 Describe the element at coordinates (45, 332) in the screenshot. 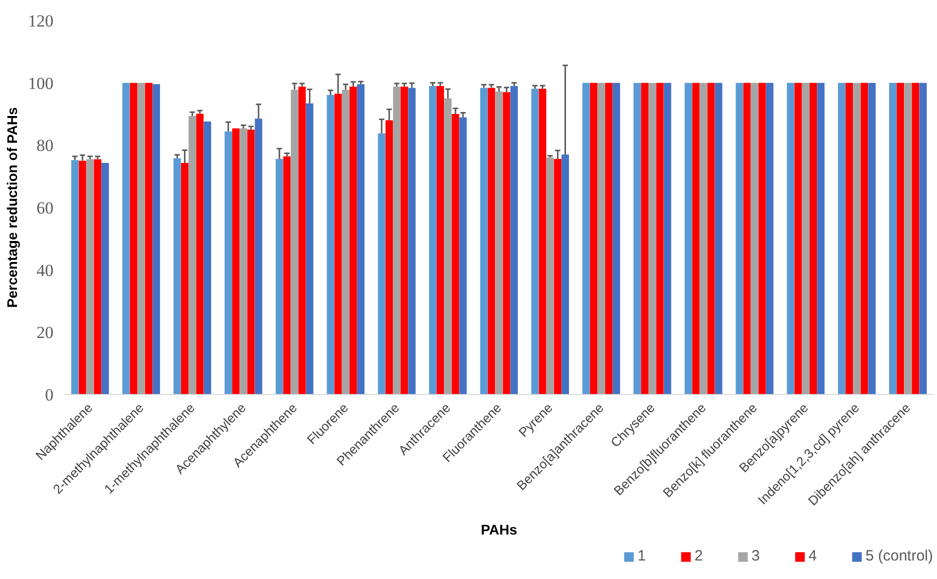

I see `y-tick-label: 20` at that location.